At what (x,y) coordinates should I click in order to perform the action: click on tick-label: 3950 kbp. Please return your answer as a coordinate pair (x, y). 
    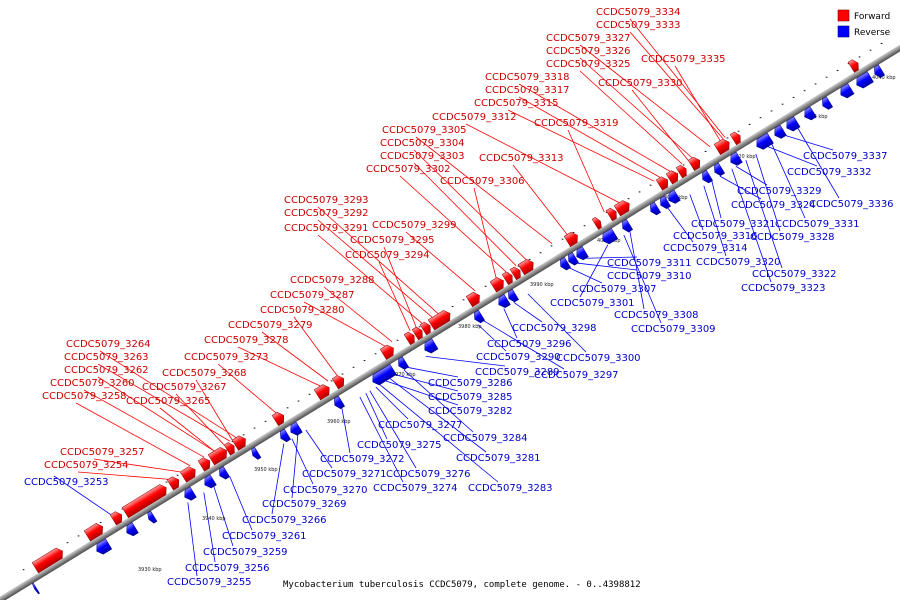
    Looking at the image, I should click on (266, 470).